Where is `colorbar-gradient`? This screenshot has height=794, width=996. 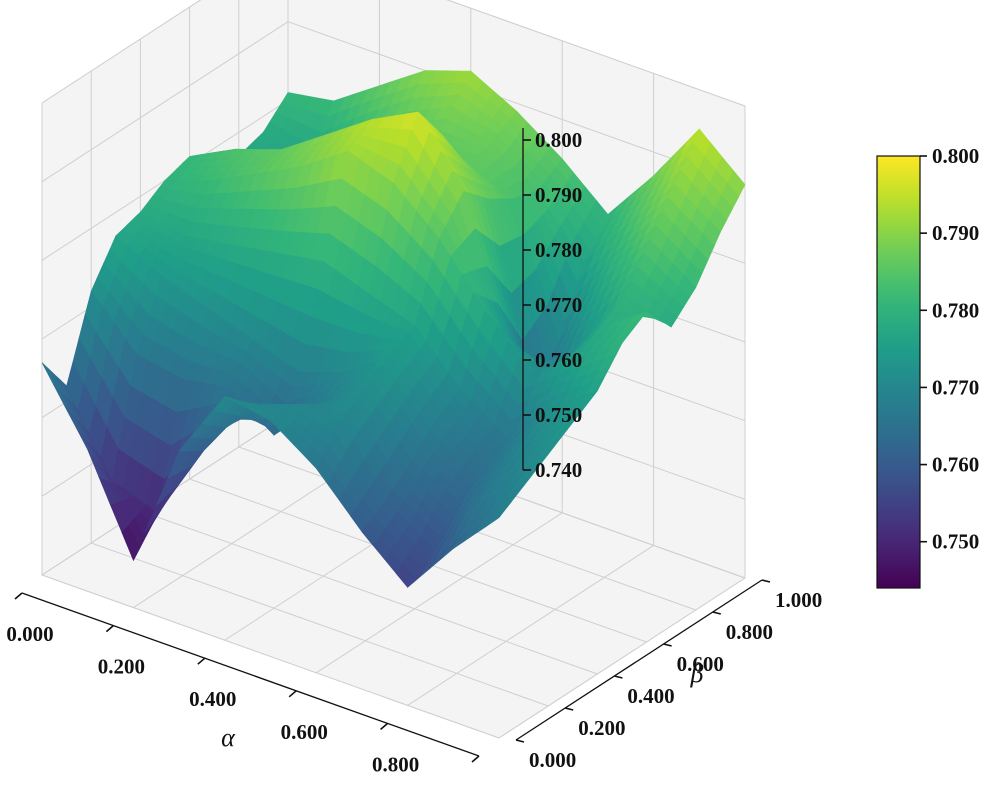
colorbar-gradient is located at coordinates (898, 372).